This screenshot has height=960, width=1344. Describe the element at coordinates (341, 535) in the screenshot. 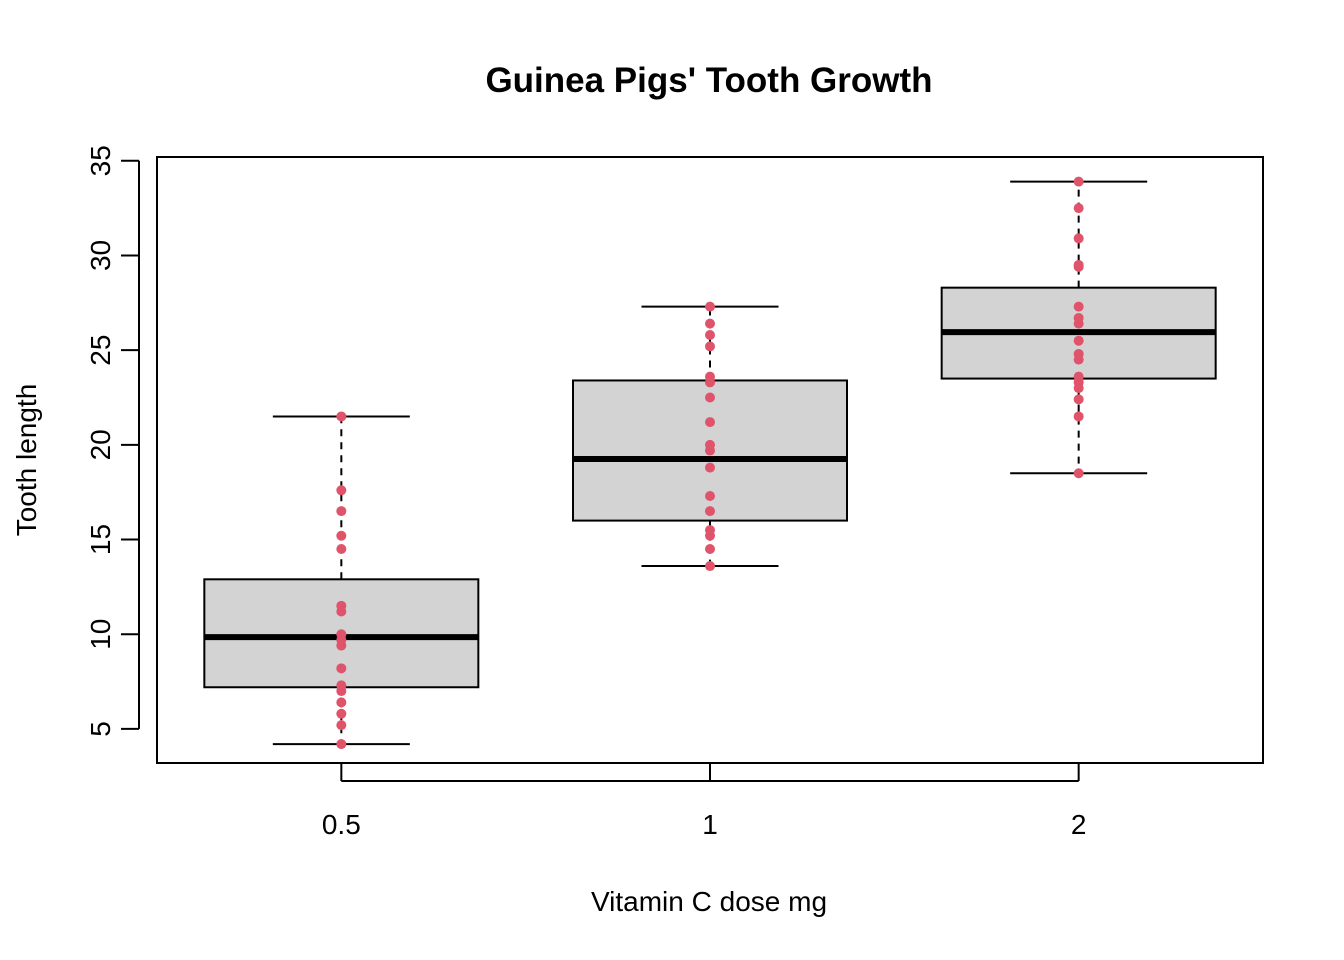

I see `data-point-0.5-13` at that location.